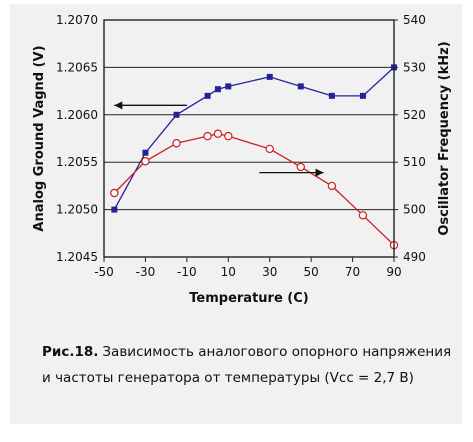 The image size is (473, 442). I want to click on x-tick-label: 50, so click(311, 272).